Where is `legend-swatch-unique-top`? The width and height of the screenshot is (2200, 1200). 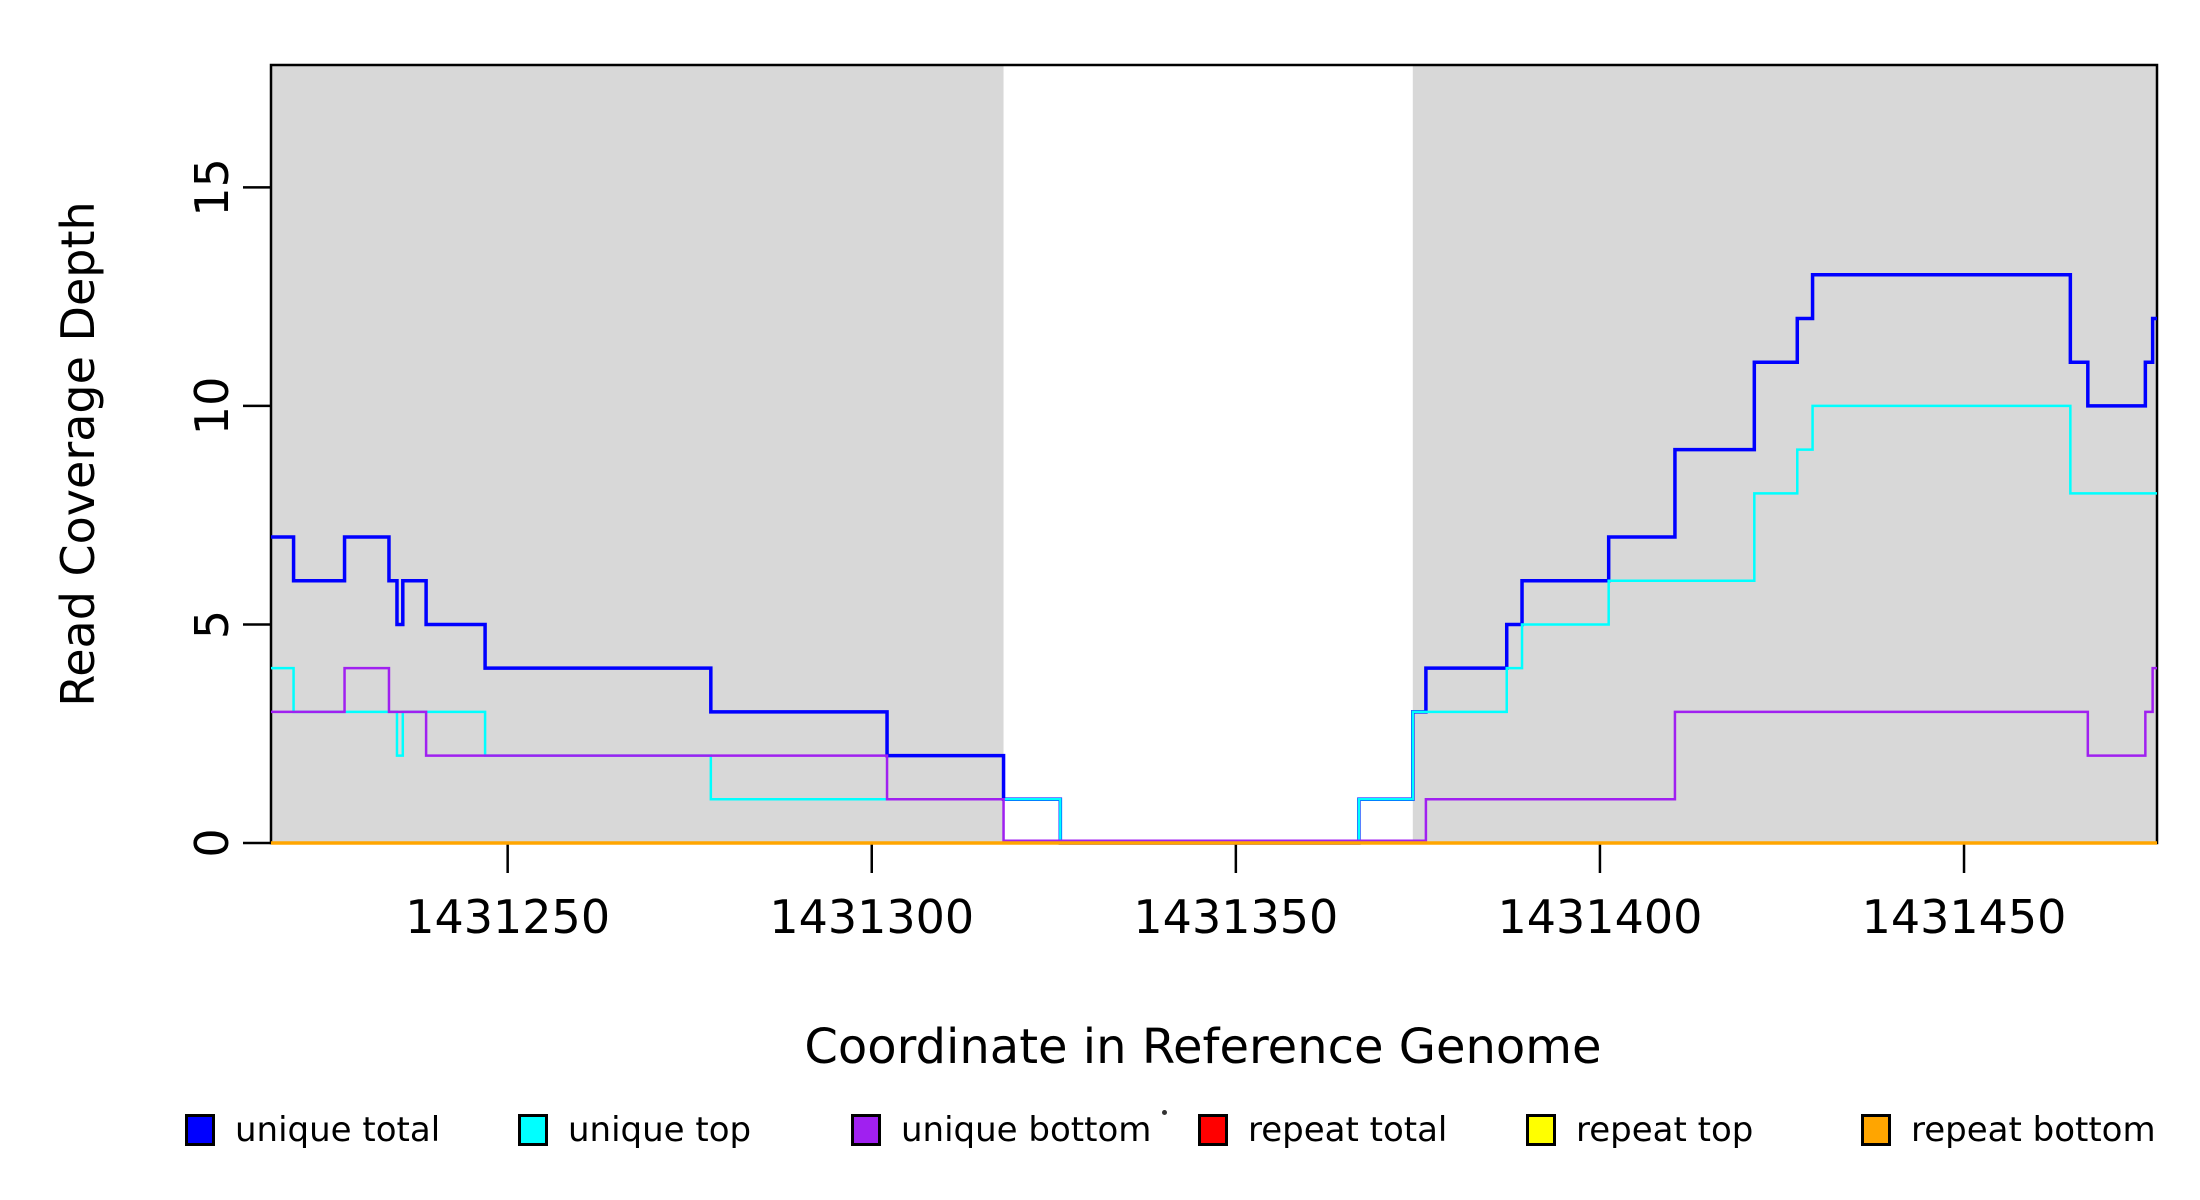 legend-swatch-unique-top is located at coordinates (533, 1130).